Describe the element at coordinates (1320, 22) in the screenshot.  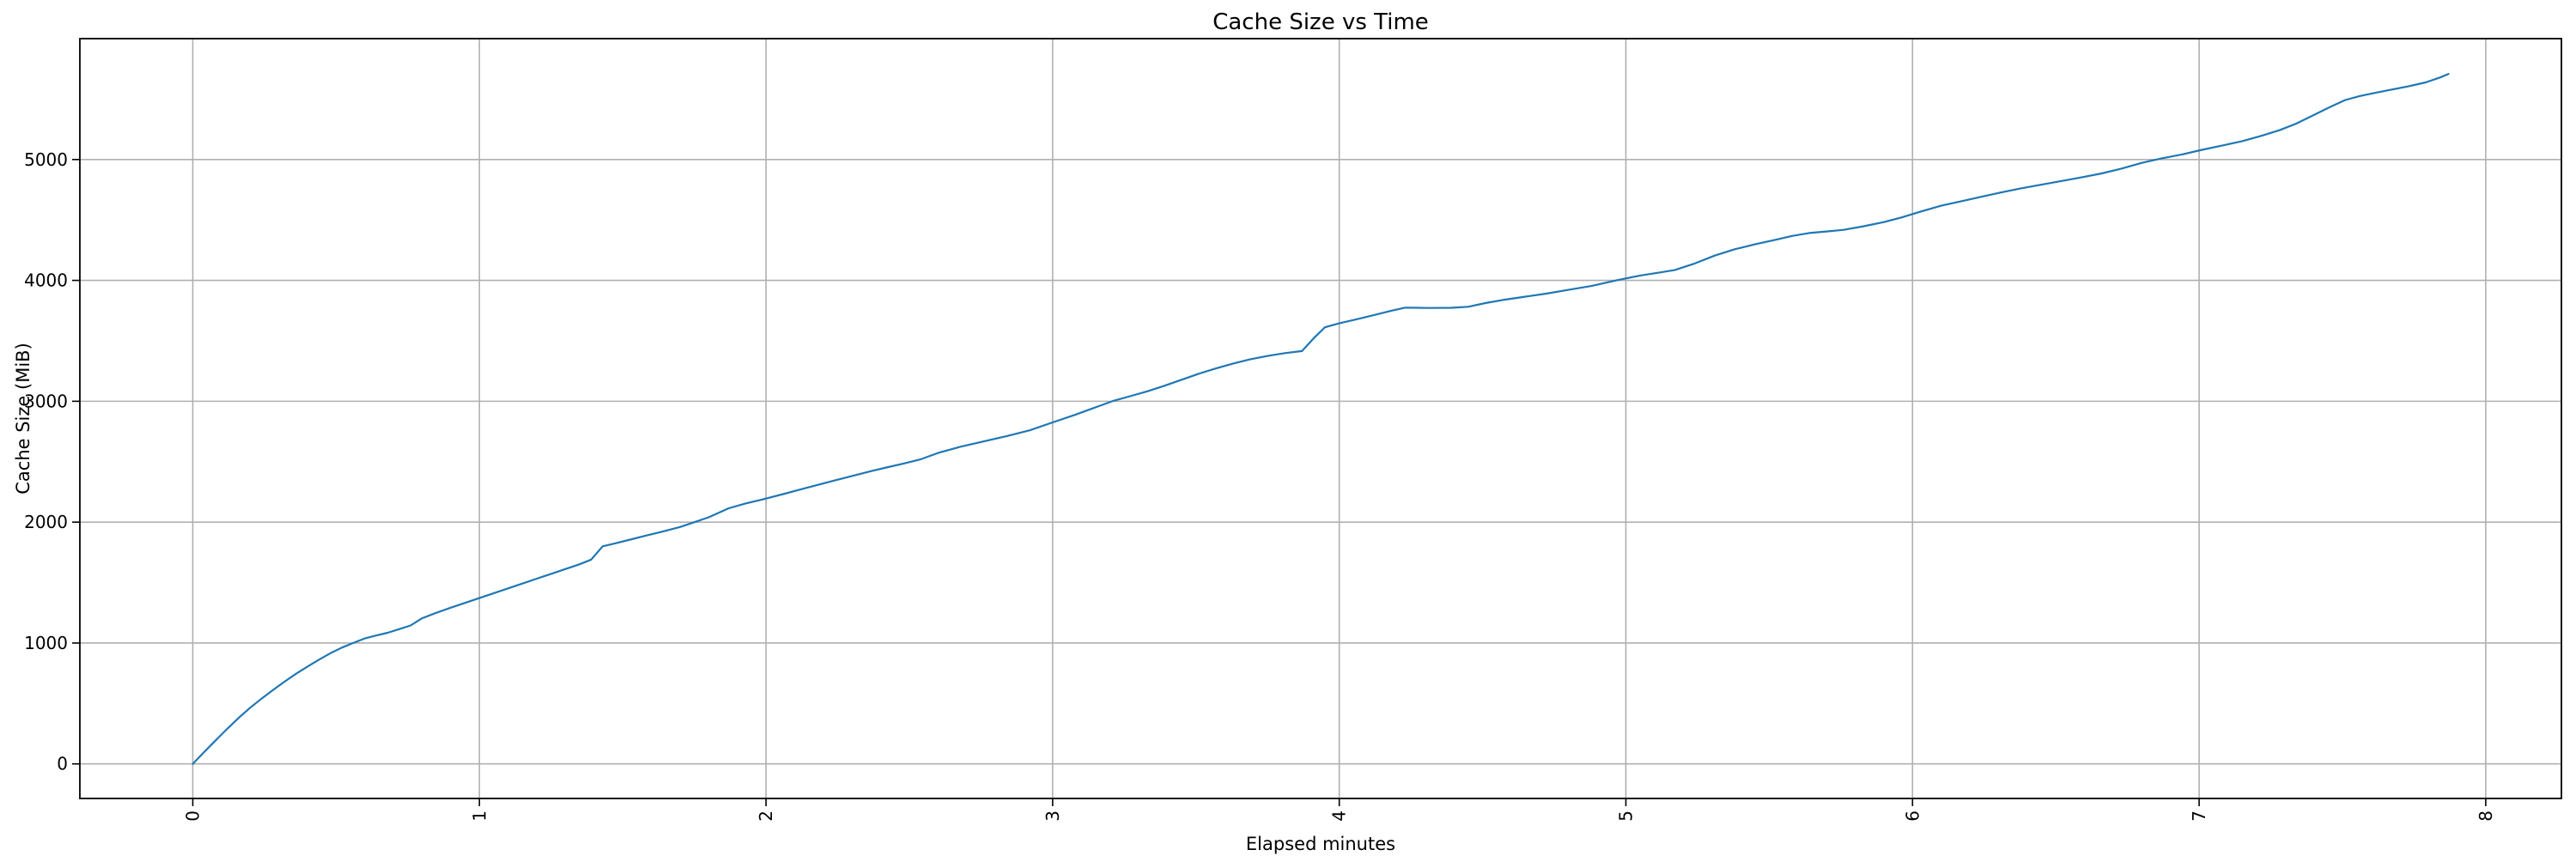
I see `chart-title: Cache Size vs Time` at that location.